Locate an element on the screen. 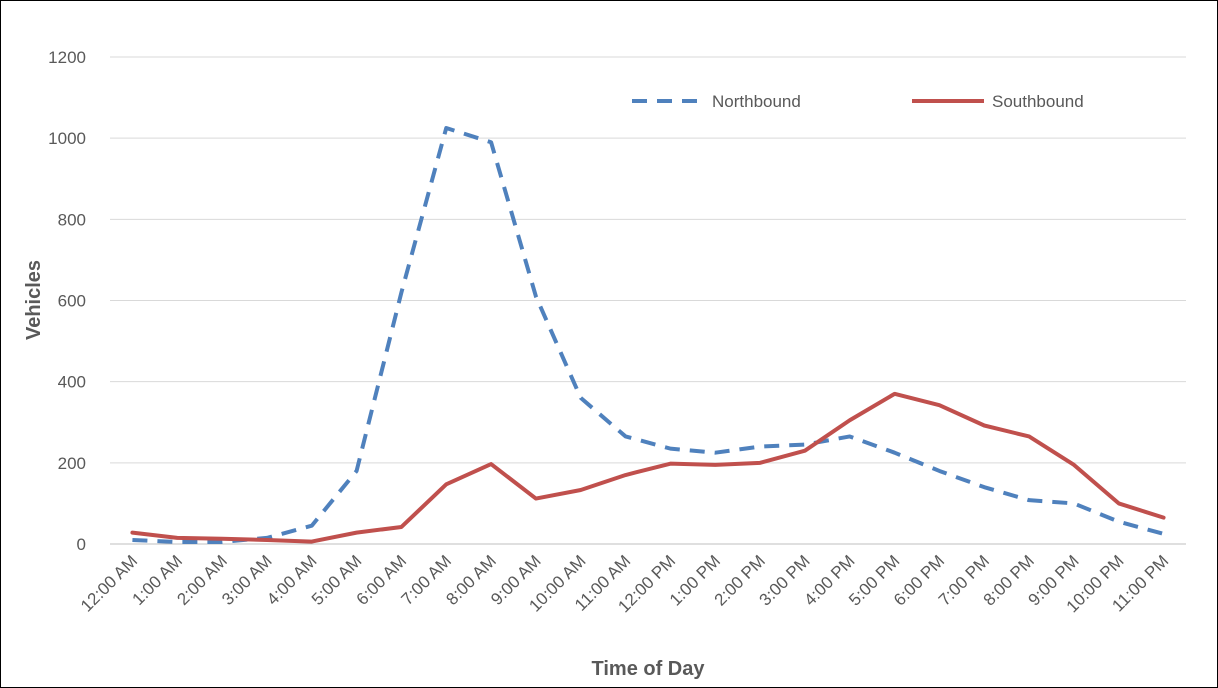  x-axis-title: Time of Day is located at coordinates (649, 669).